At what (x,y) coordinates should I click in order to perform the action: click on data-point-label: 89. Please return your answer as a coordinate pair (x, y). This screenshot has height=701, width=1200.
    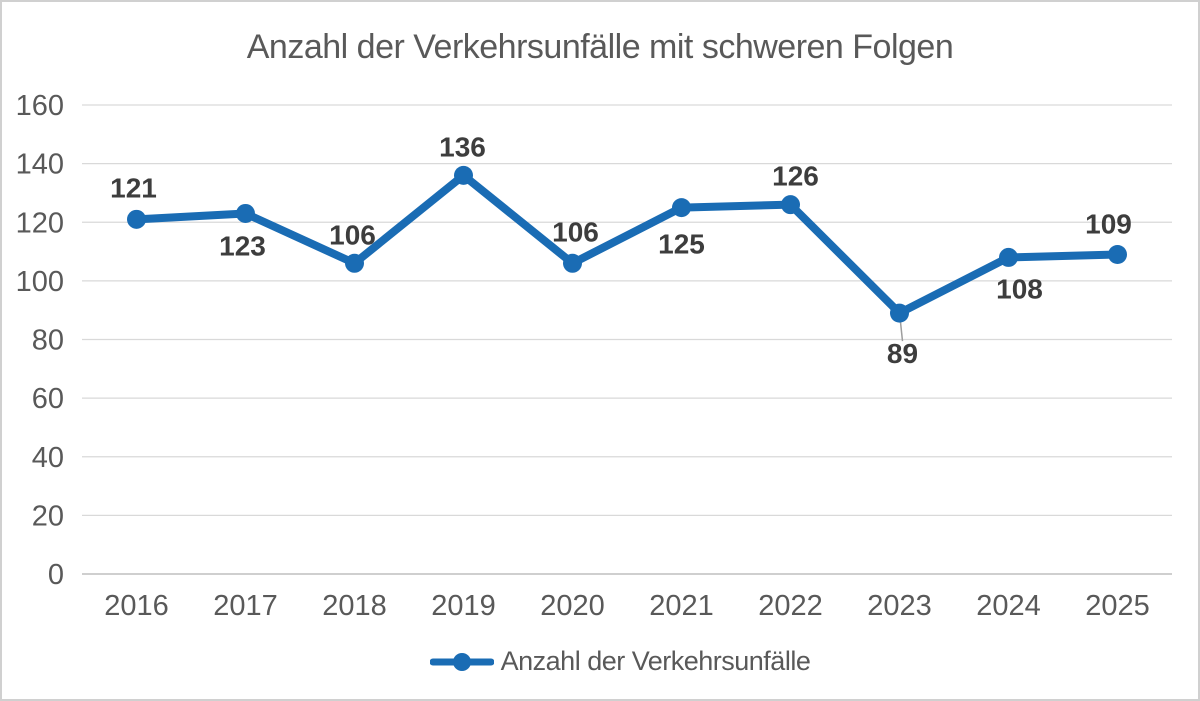
    Looking at the image, I should click on (902, 353).